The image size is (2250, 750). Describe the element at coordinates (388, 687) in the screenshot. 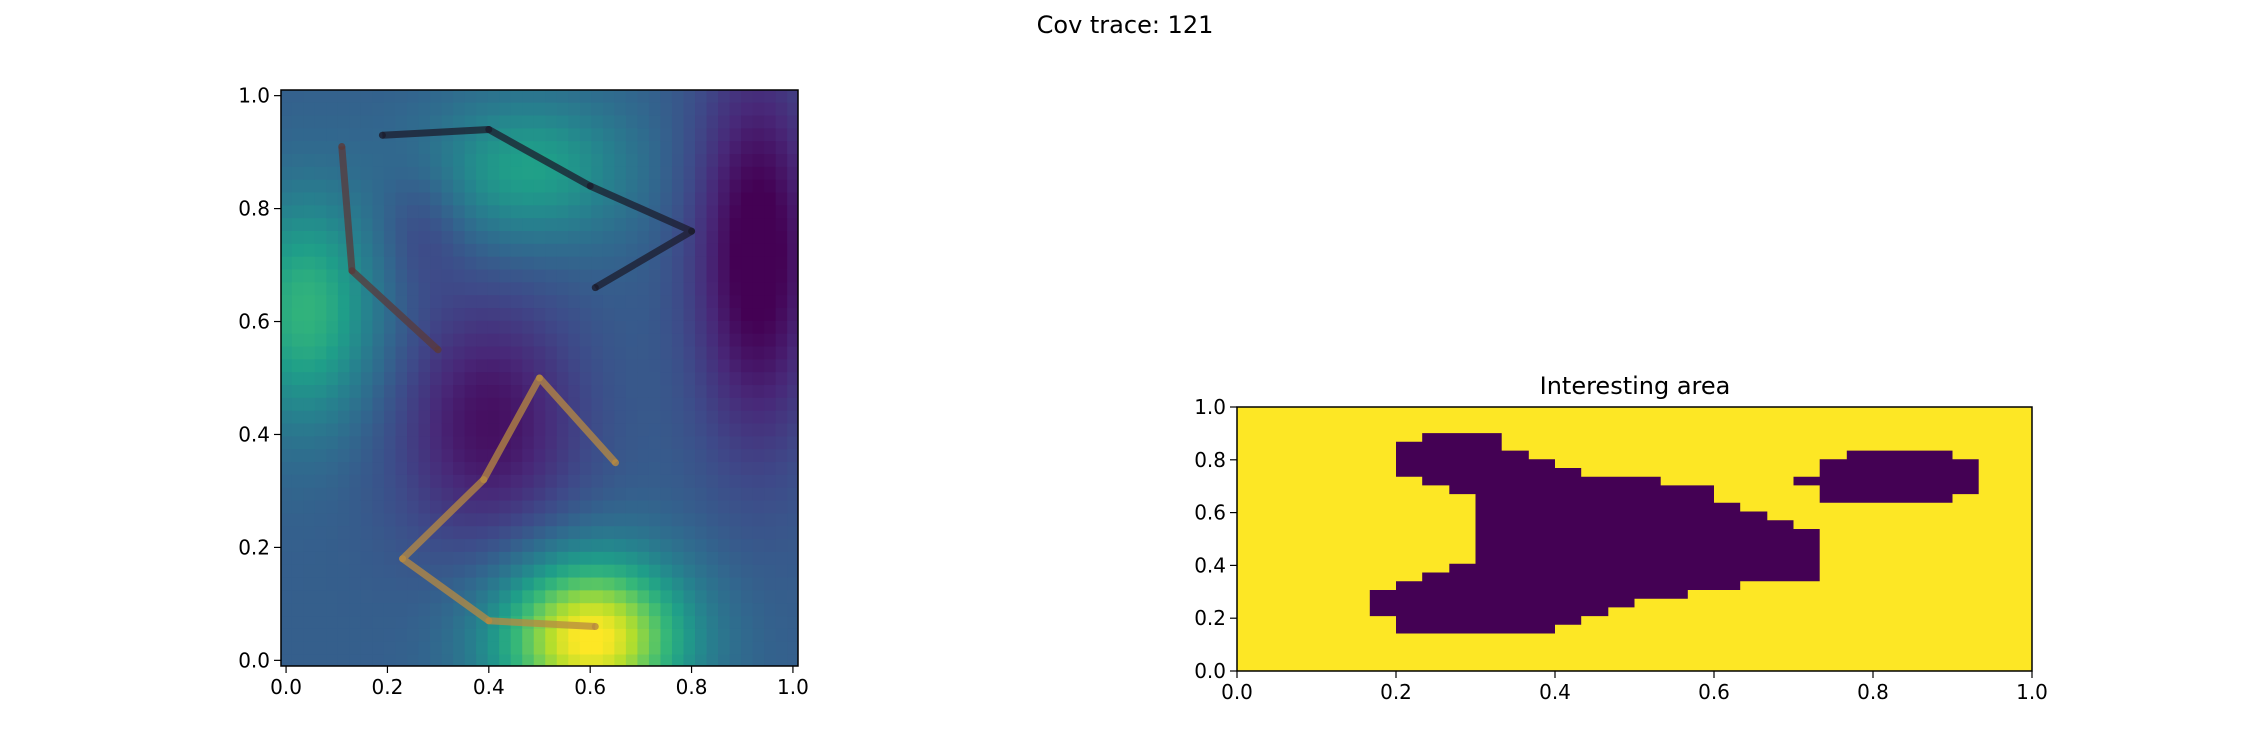

I see `x-tick-label: 0.2` at that location.